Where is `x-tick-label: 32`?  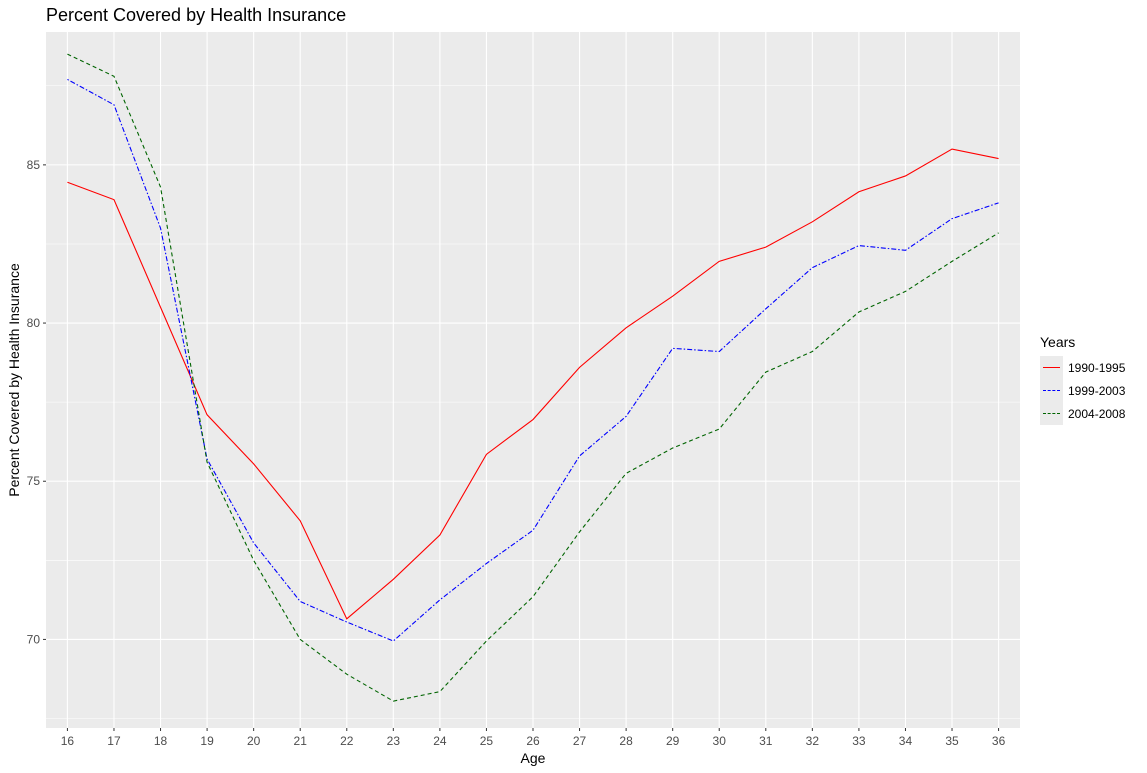 x-tick-label: 32 is located at coordinates (813, 741).